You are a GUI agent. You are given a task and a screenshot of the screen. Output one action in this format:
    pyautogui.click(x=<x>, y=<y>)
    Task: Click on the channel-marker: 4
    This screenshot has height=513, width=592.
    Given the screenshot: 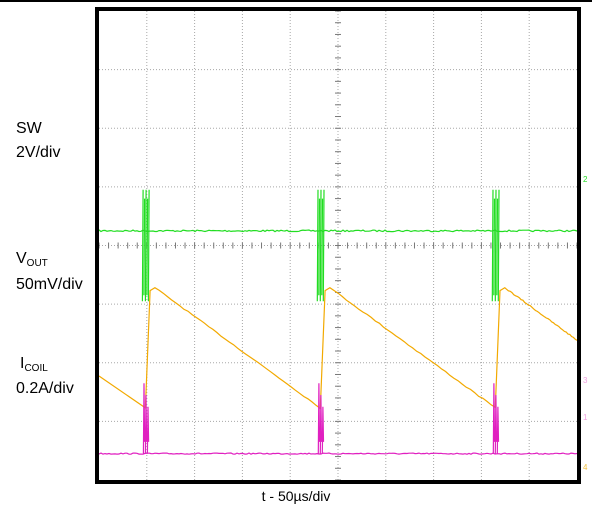 What is the action you would take?
    pyautogui.click(x=585, y=467)
    